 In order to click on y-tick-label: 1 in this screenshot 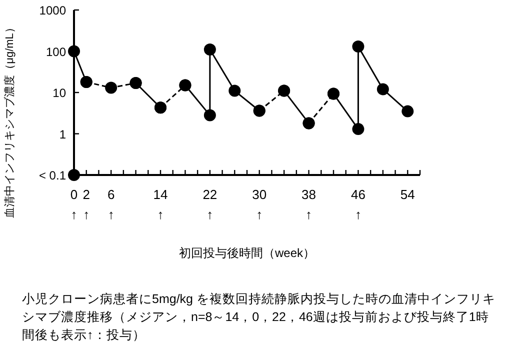, I will do `click(62, 134)`.